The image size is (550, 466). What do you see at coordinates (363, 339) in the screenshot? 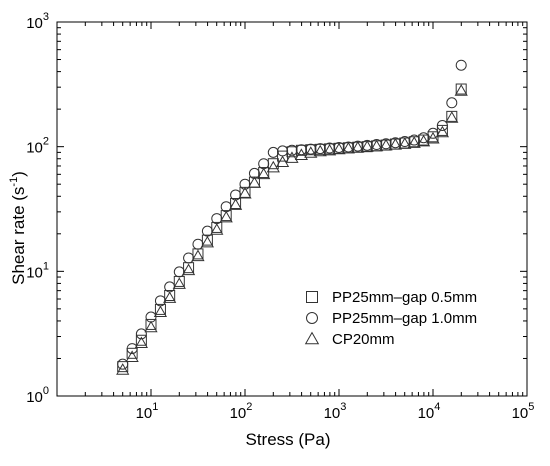
I see `legend-label: CP20mm` at bounding box center [363, 339].